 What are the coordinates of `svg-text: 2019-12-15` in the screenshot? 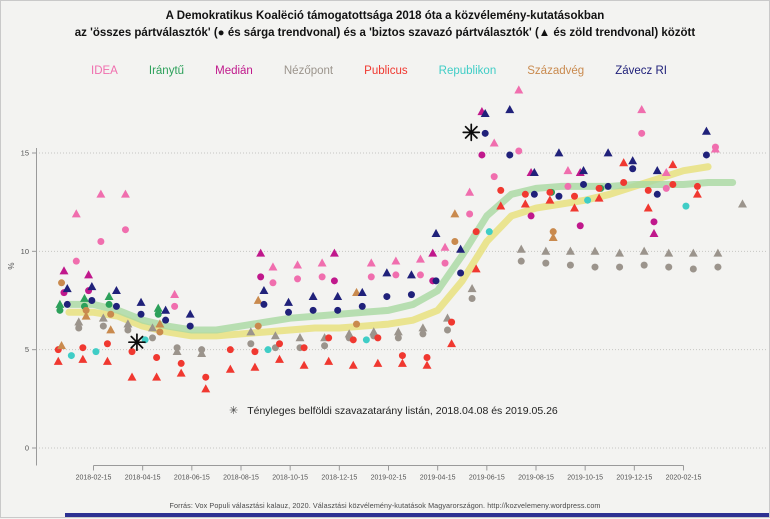 It's located at (634, 478).